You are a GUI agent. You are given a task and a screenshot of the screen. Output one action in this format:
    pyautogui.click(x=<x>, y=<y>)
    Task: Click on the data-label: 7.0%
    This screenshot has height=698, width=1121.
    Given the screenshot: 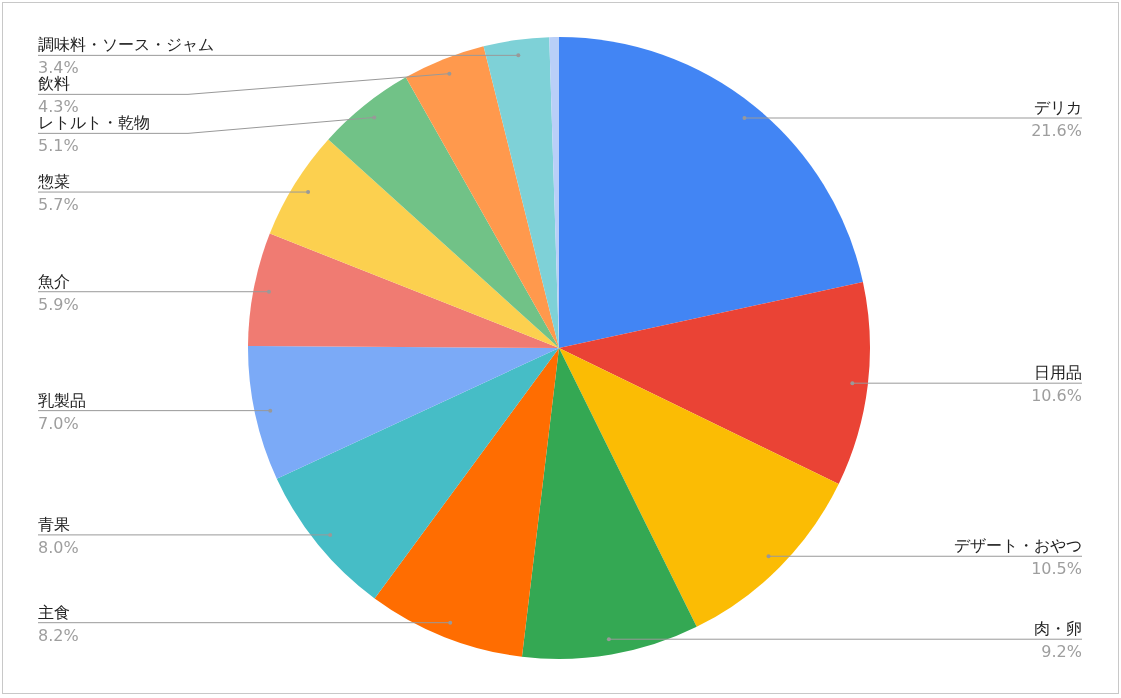 What is the action you would take?
    pyautogui.click(x=58, y=423)
    